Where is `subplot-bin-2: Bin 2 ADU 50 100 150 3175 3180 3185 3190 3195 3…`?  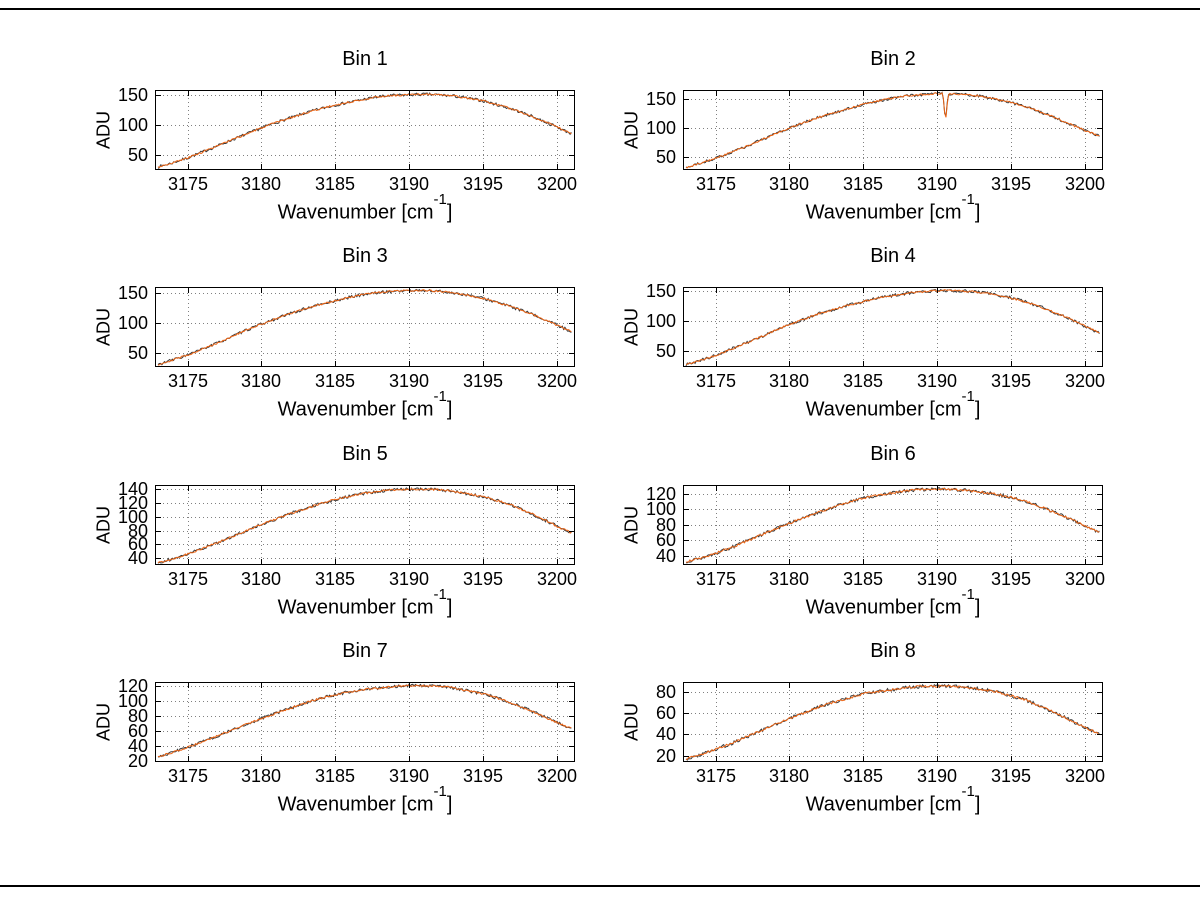 subplot-bin-2: Bin 2 ADU 50 100 150 3175 3180 3185 3190 3195 3… is located at coordinates (863, 142).